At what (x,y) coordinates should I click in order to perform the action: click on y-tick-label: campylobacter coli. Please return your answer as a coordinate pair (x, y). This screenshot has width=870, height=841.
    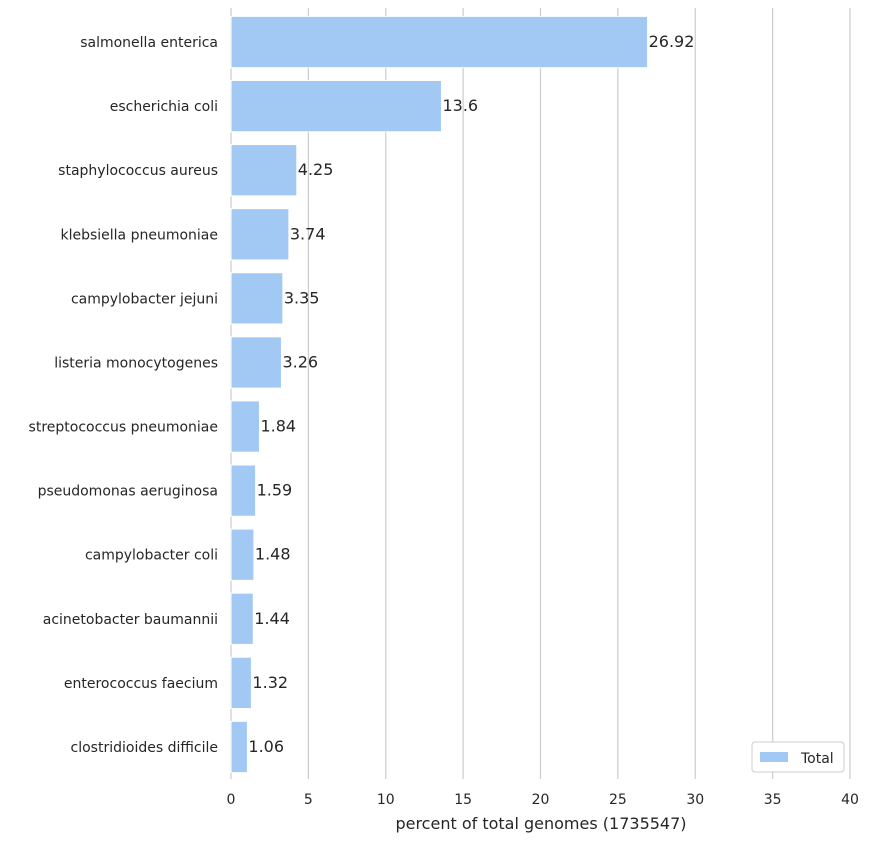
    Looking at the image, I should click on (151, 556).